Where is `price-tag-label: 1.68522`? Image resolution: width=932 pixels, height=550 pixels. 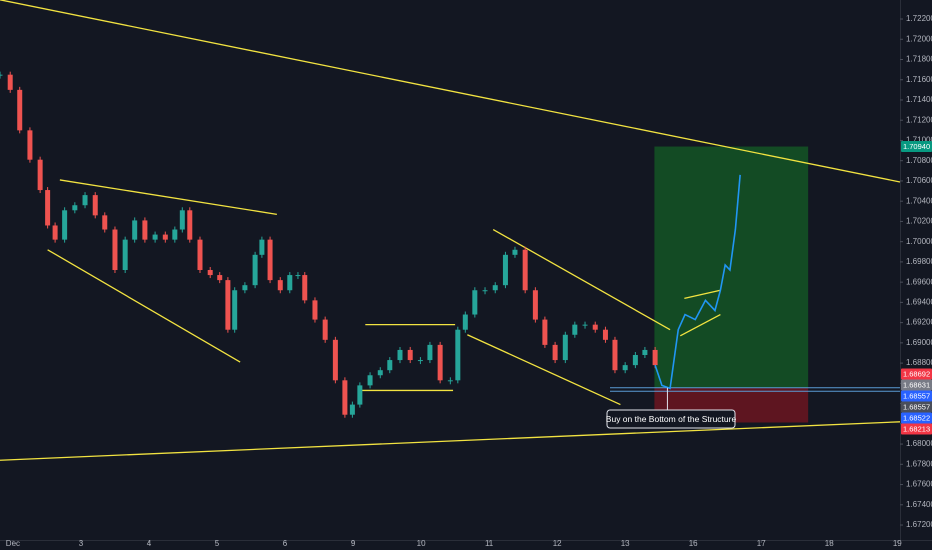 price-tag-label: 1.68522 is located at coordinates (916, 418).